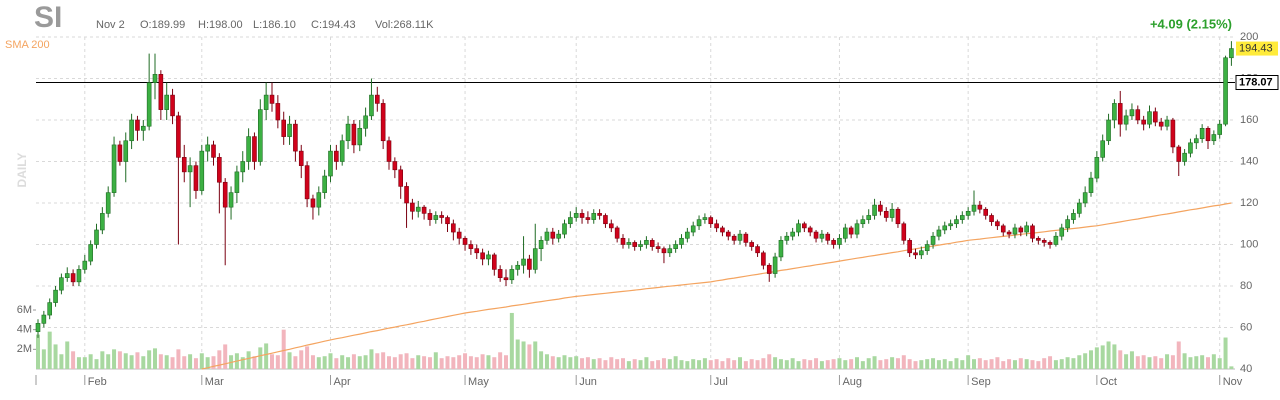 The image size is (1280, 400). Describe the element at coordinates (214, 382) in the screenshot. I see `x-tick-label: Mar` at that location.